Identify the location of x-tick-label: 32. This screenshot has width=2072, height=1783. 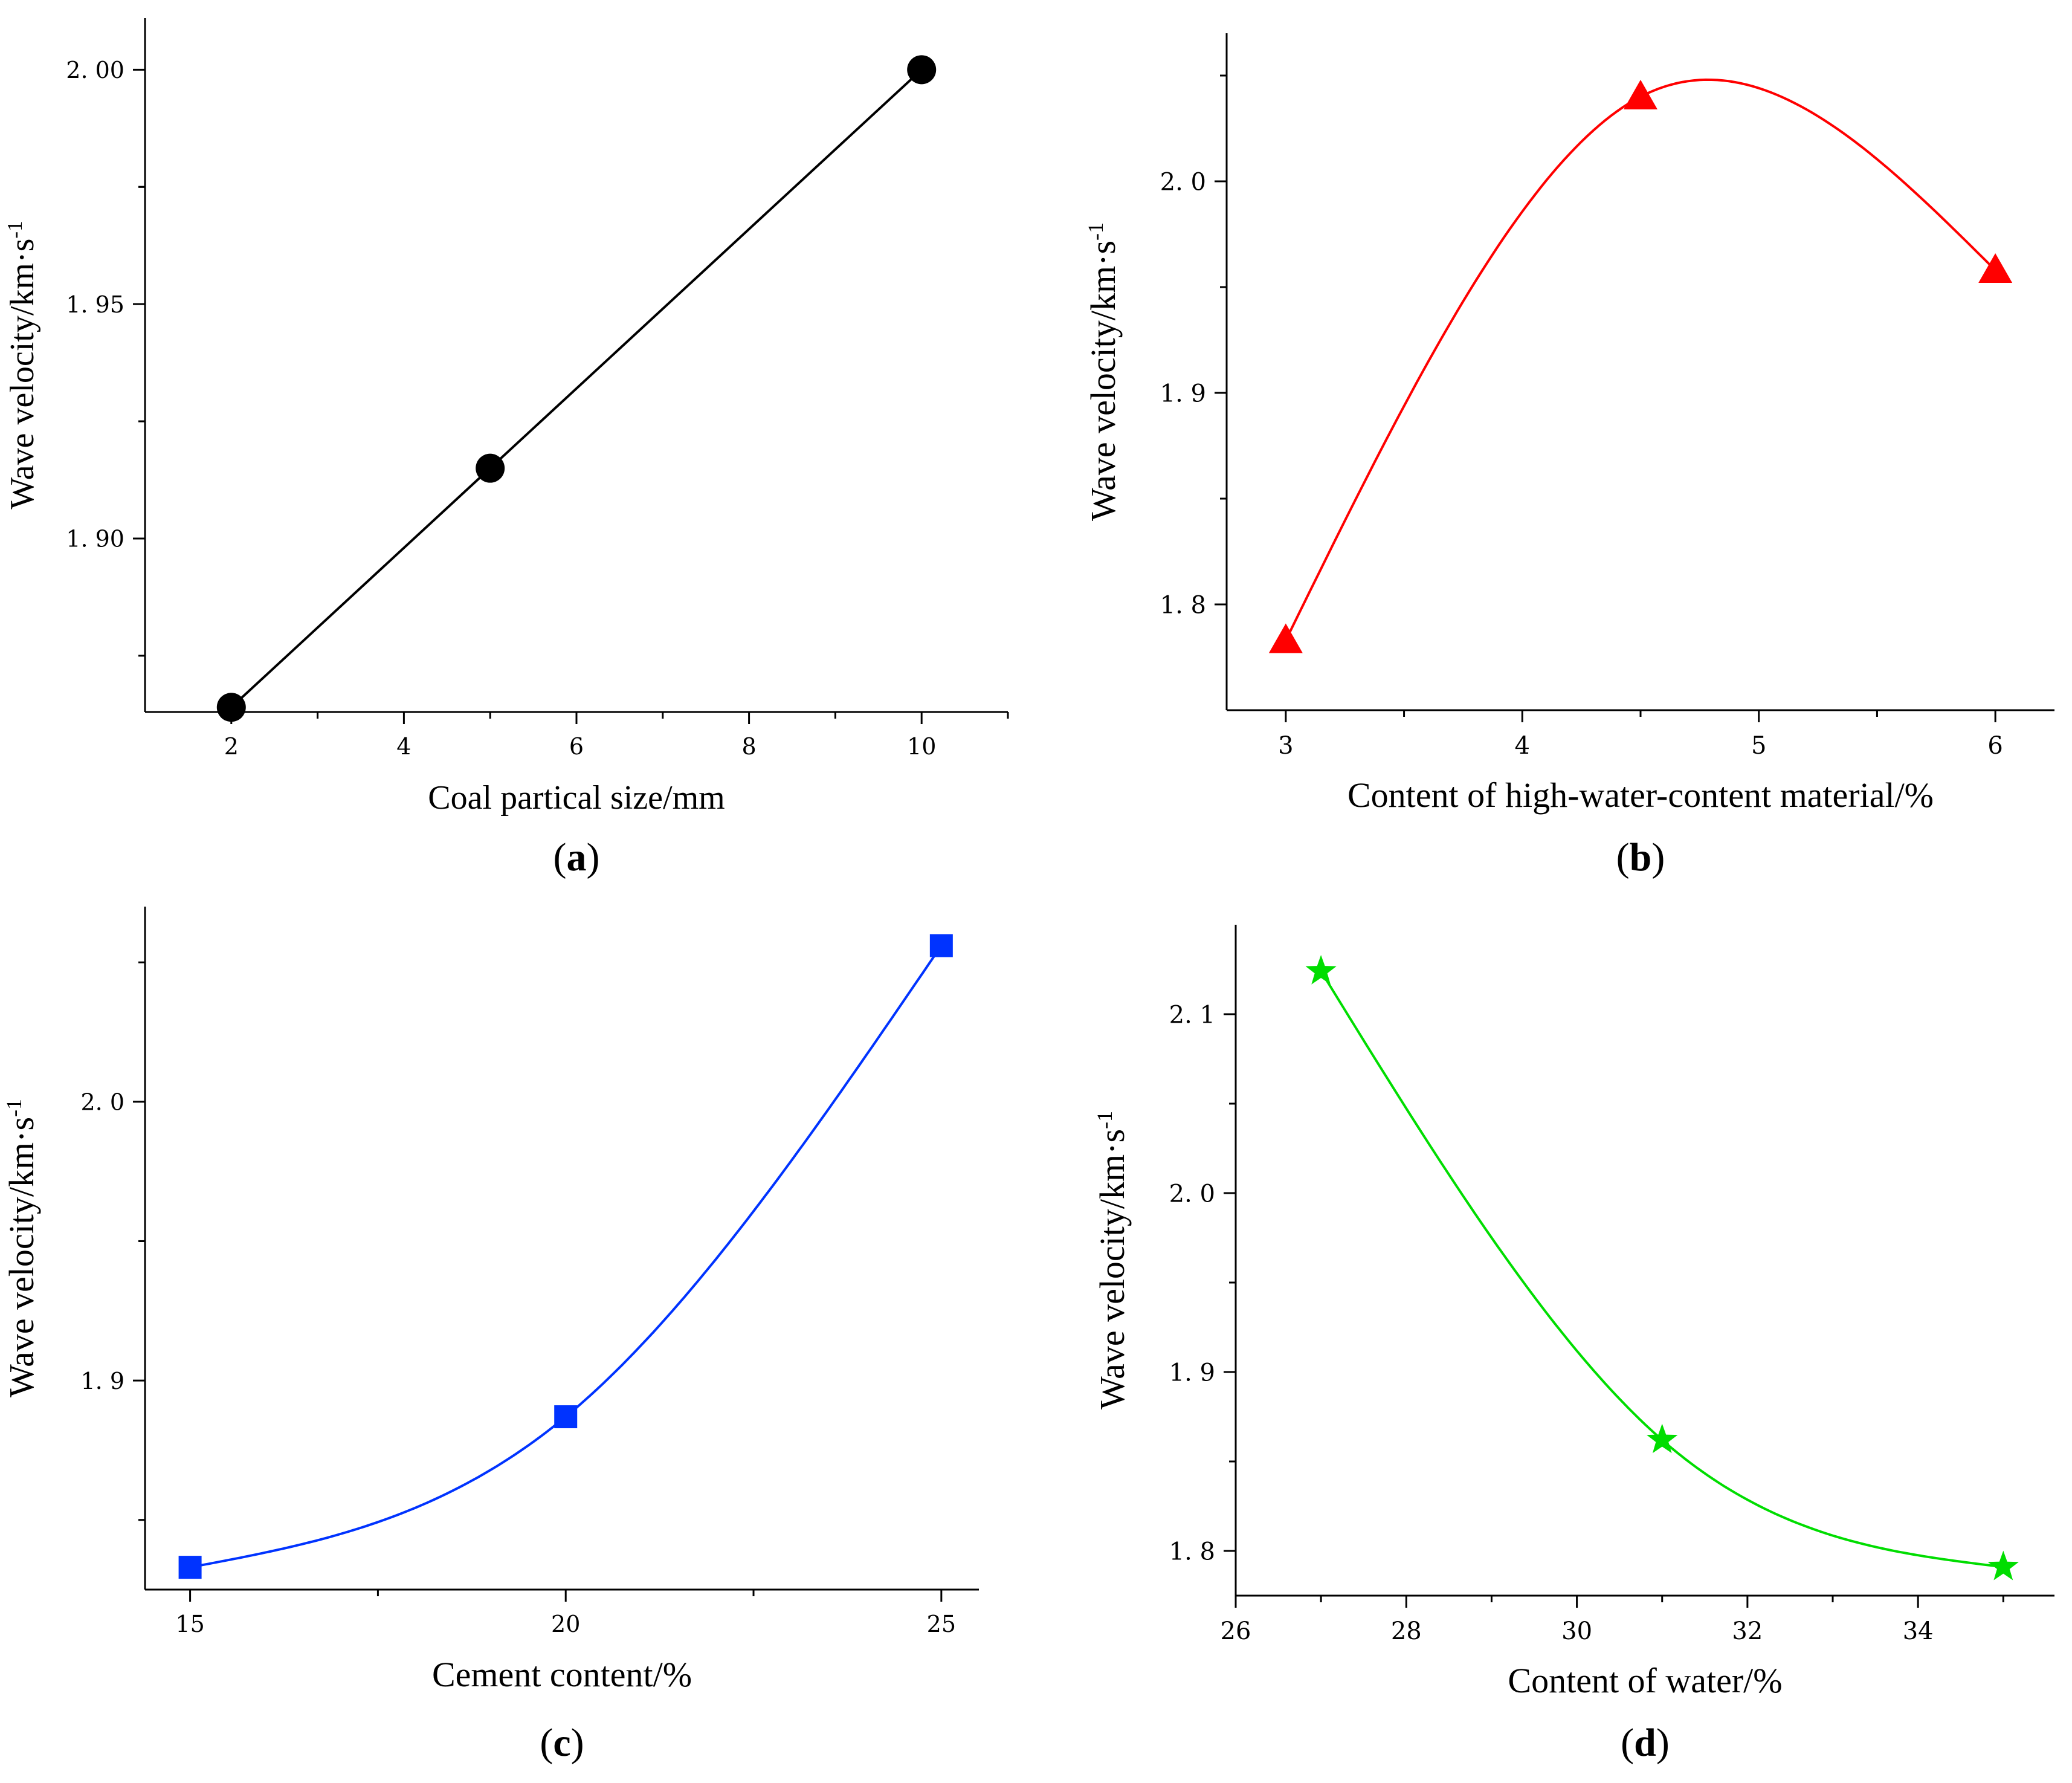
(1747, 1631).